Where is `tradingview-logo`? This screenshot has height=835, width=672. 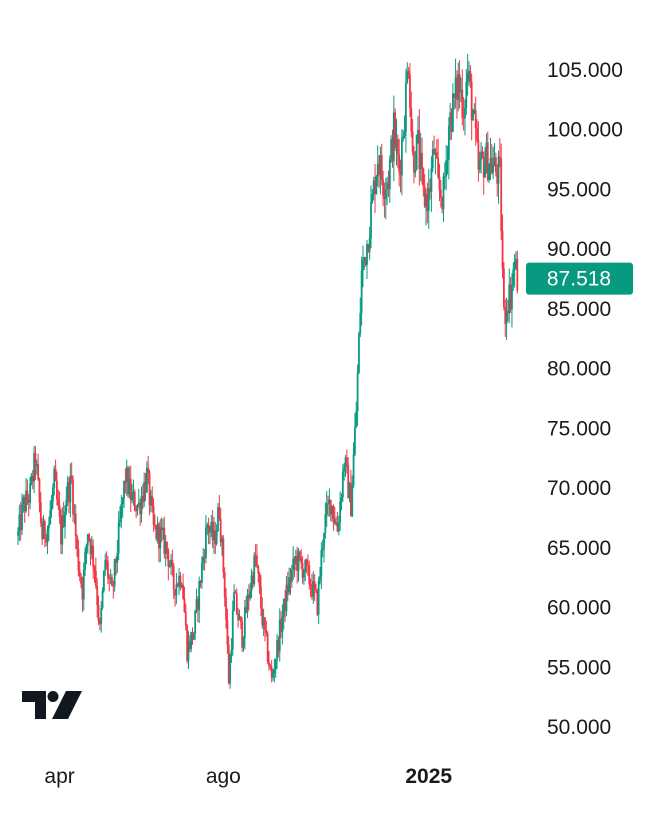 tradingview-logo is located at coordinates (52, 705).